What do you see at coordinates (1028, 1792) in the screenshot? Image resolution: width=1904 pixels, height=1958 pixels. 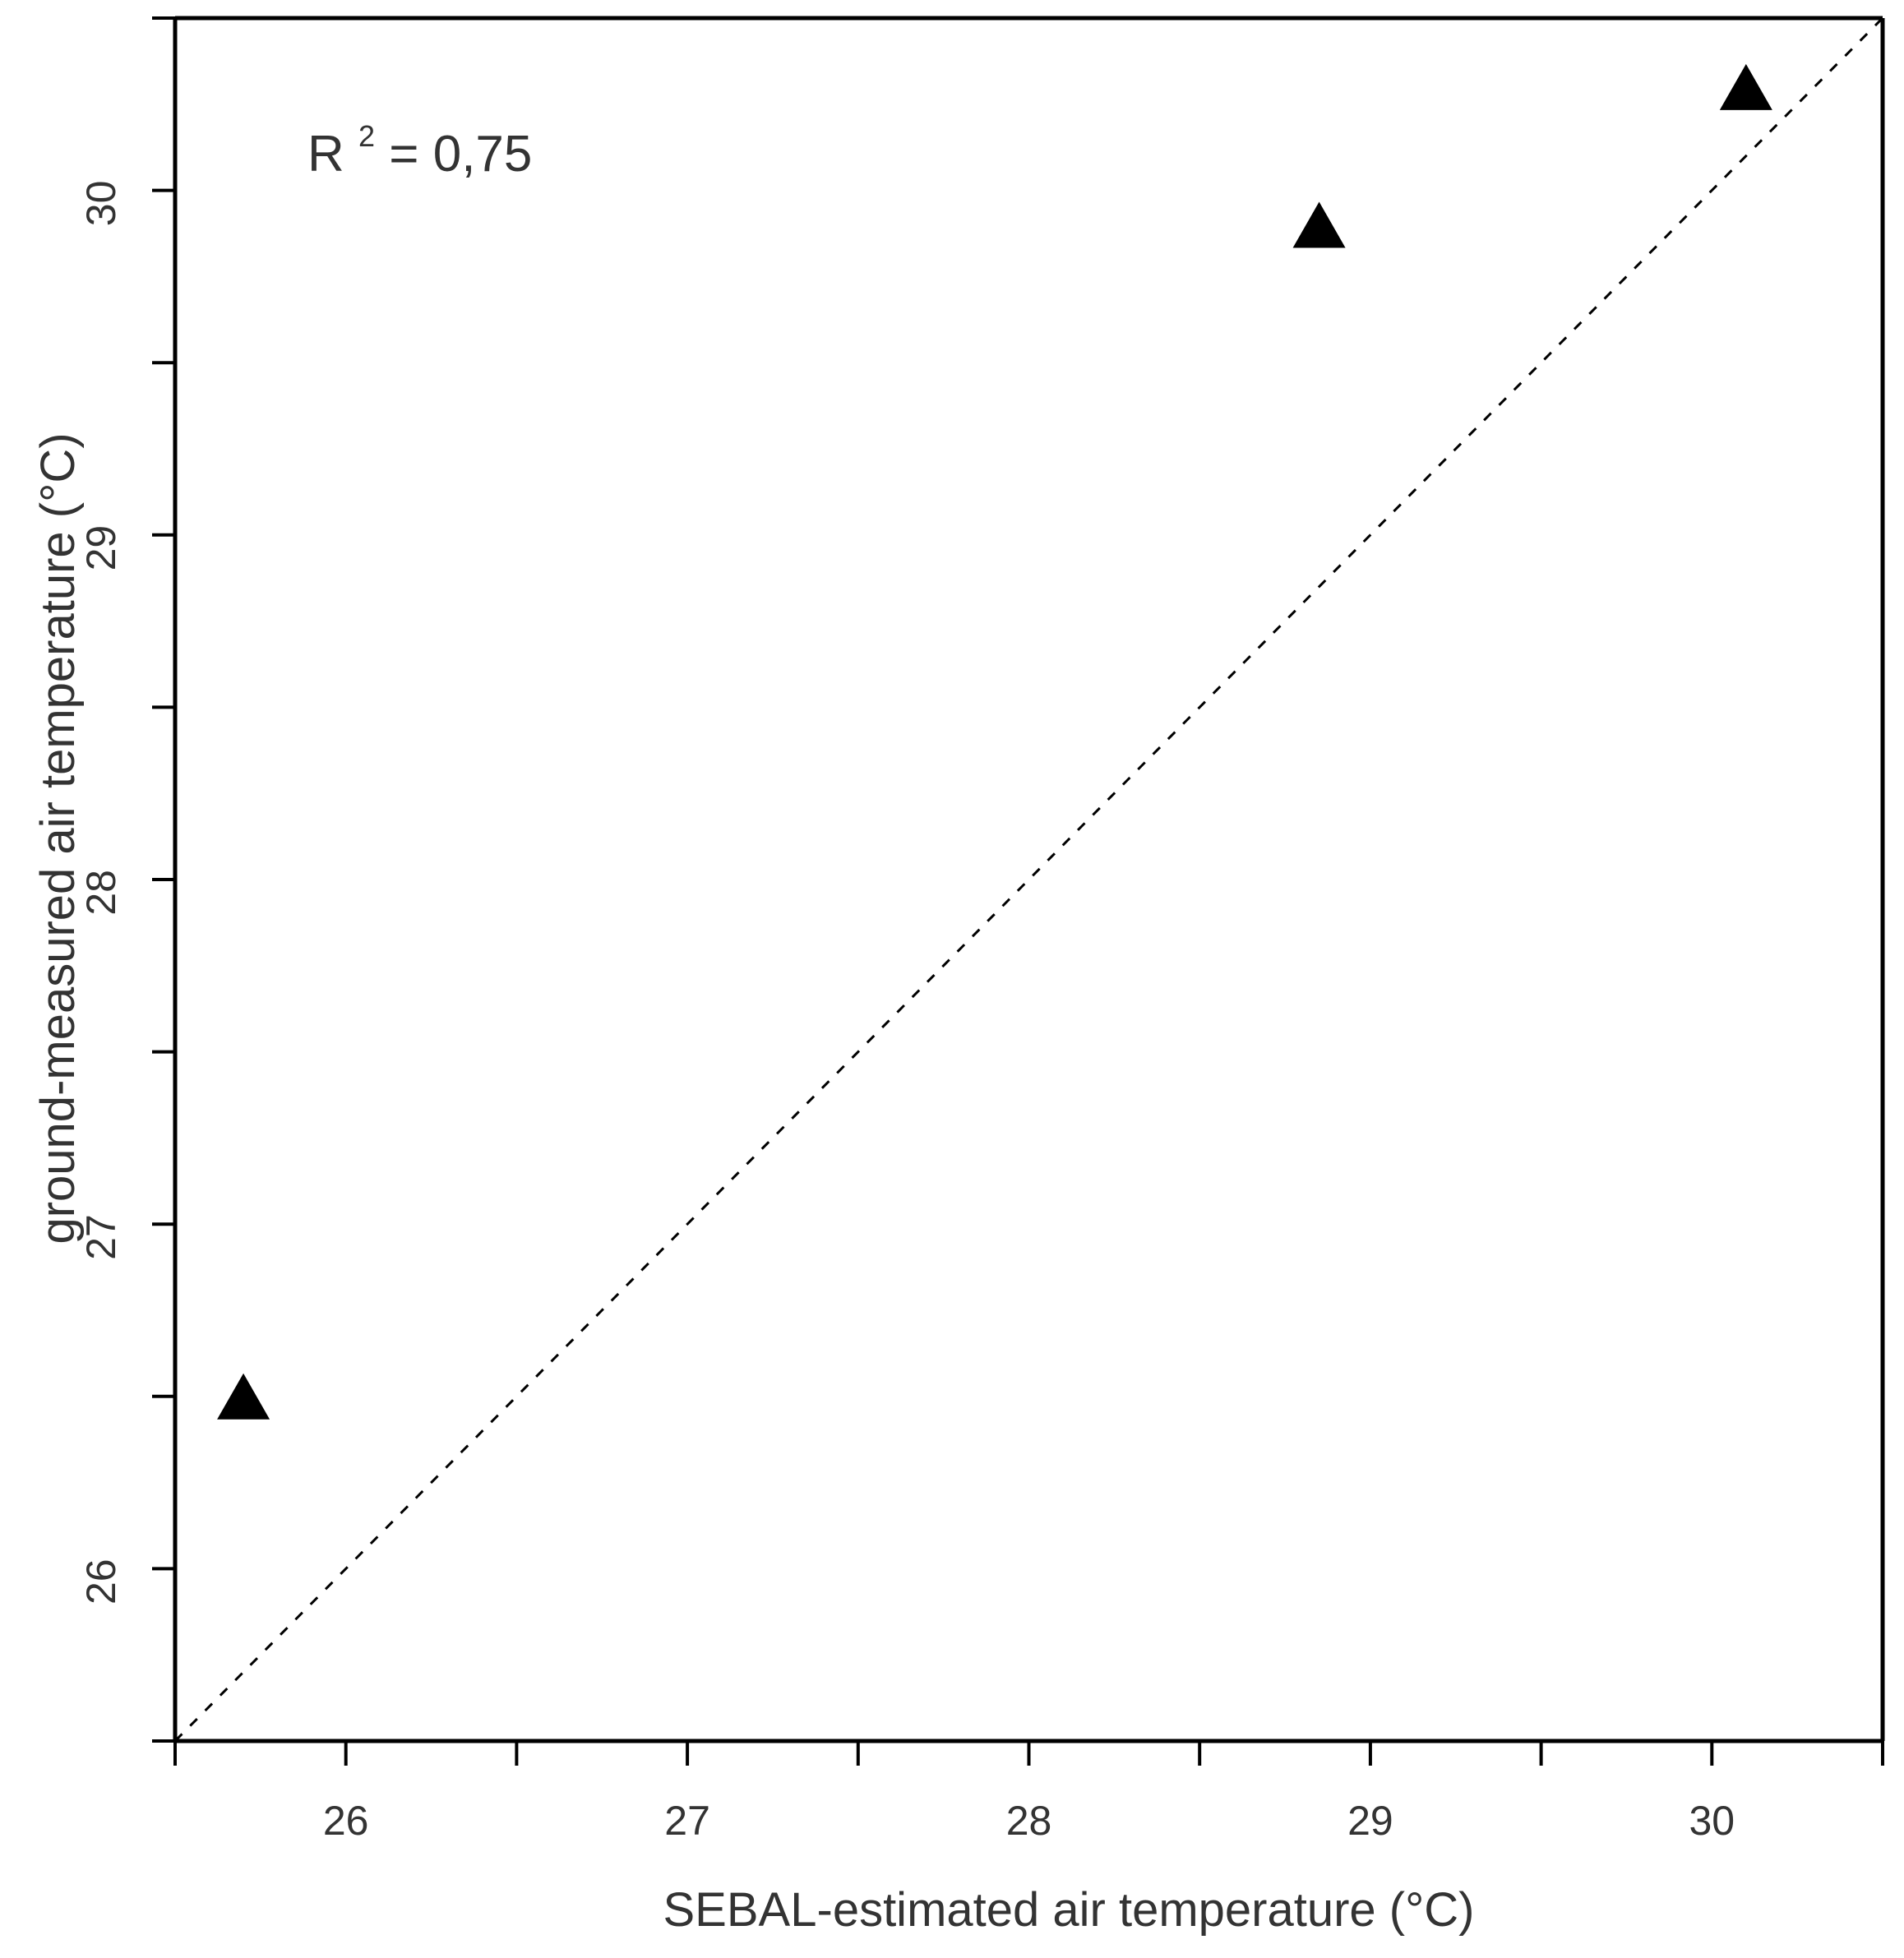 I see `x-axis-ticks: 26 27 28 29 30` at bounding box center [1028, 1792].